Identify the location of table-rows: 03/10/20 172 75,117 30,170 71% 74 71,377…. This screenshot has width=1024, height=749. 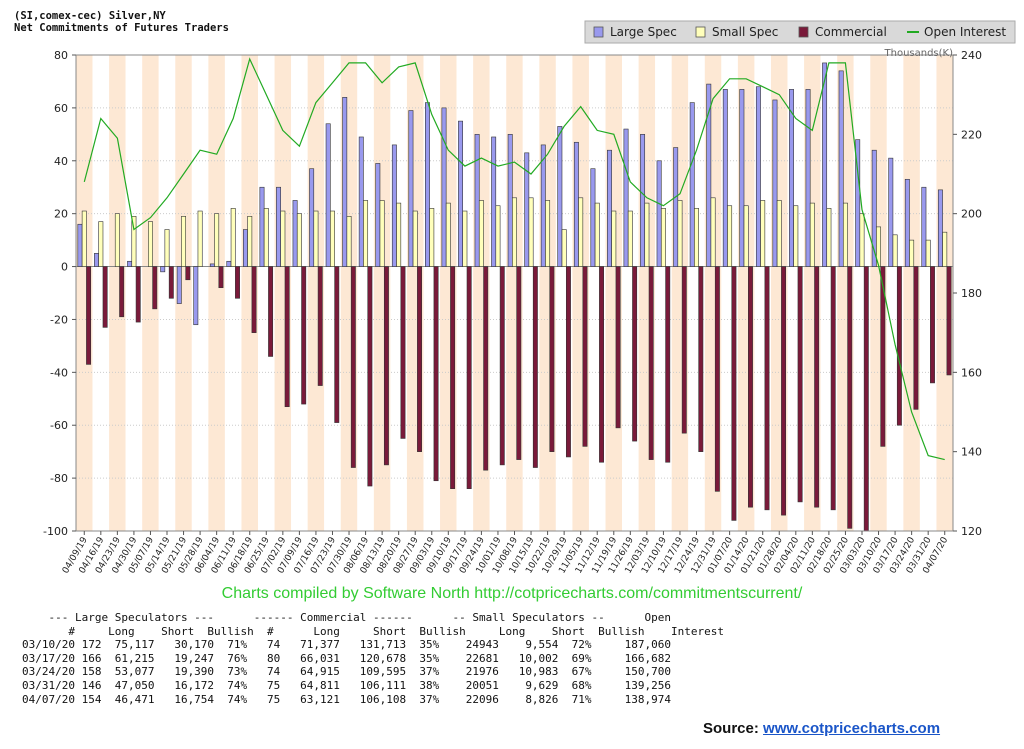
(346, 671).